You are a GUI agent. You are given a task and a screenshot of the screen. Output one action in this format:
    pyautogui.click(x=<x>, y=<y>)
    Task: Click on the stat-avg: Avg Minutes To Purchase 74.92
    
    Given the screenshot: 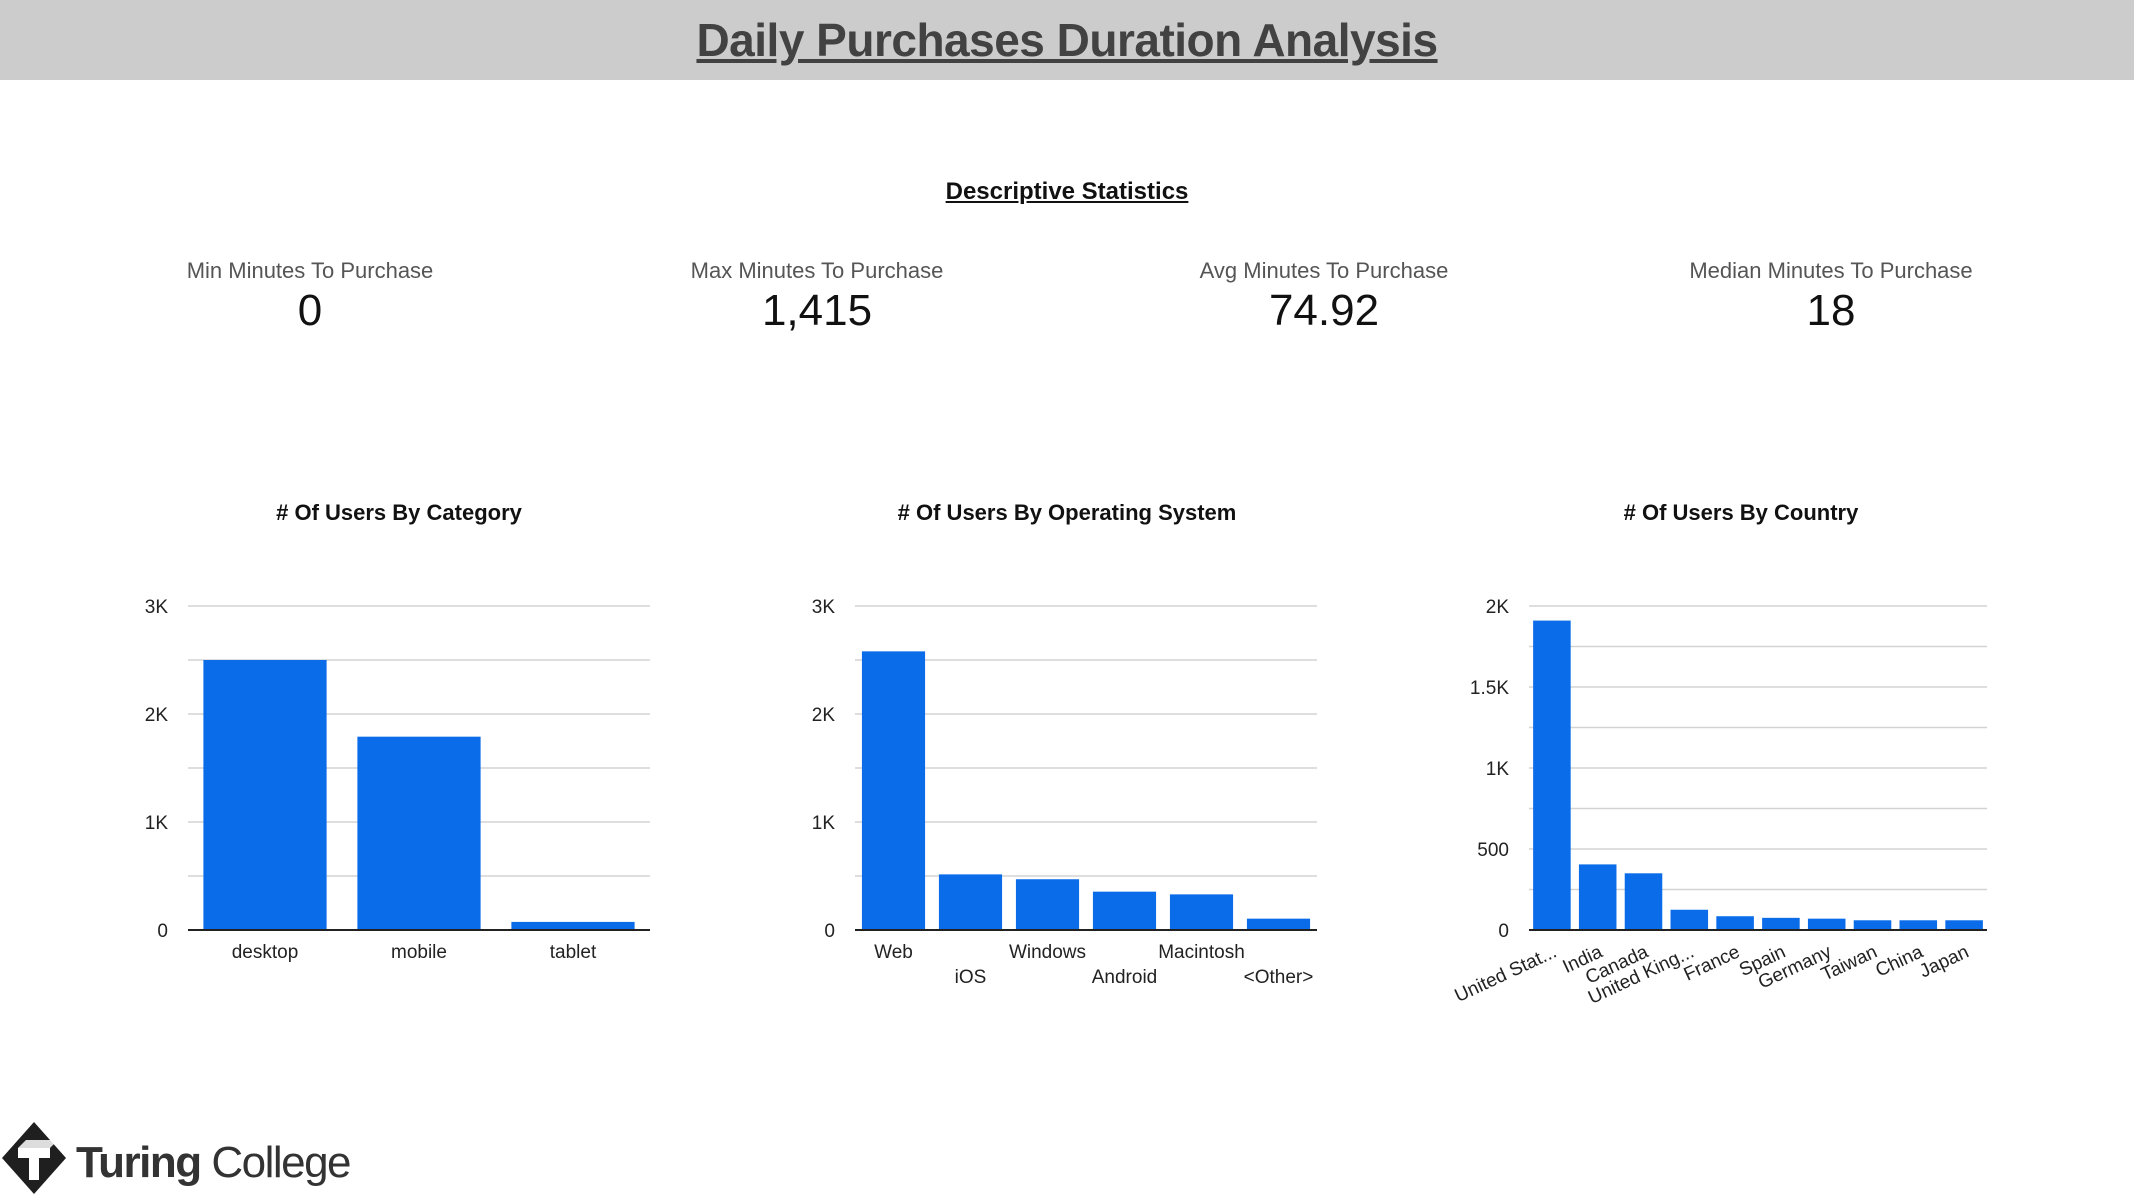 What is the action you would take?
    pyautogui.click(x=1324, y=297)
    